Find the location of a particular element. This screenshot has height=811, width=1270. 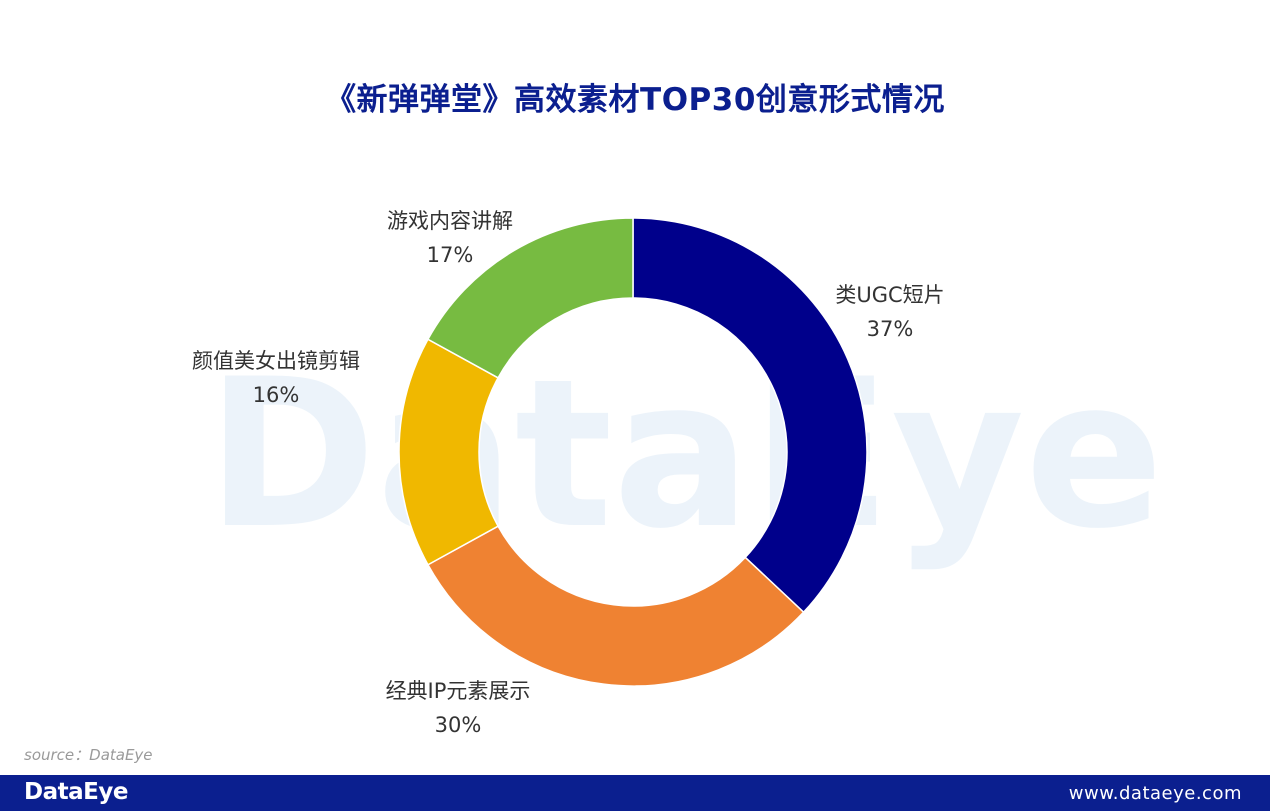

slice-percent-2: 16% is located at coordinates (276, 395).